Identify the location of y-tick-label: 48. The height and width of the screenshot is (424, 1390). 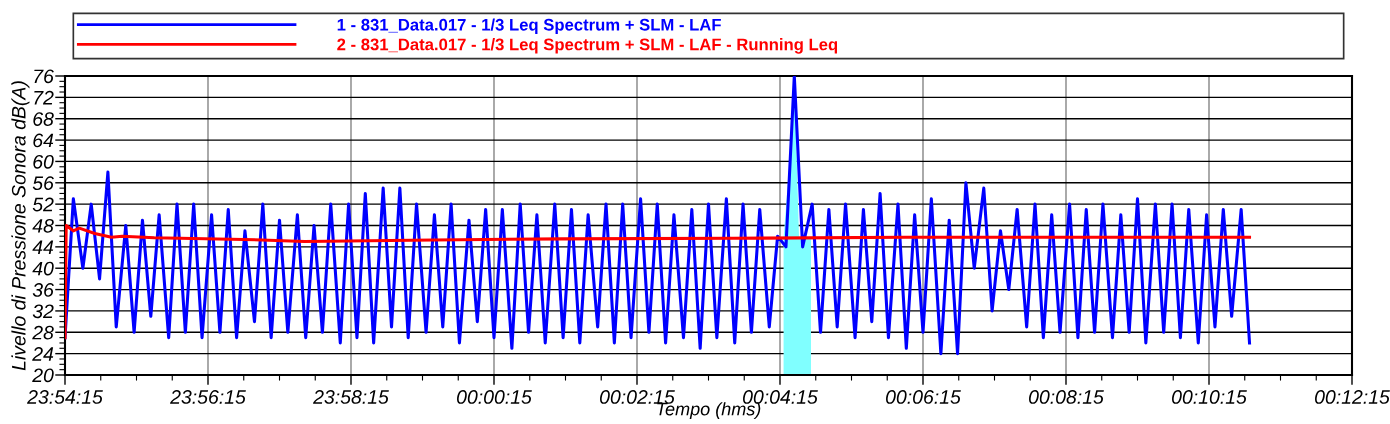
(43, 225).